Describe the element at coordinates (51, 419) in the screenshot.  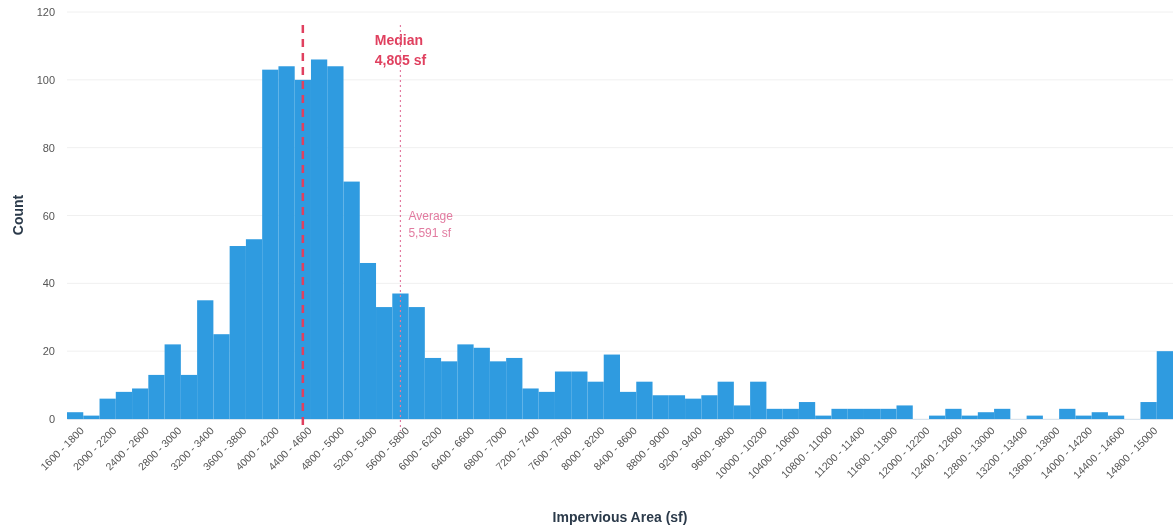
I see `y-tick-label: 0` at that location.